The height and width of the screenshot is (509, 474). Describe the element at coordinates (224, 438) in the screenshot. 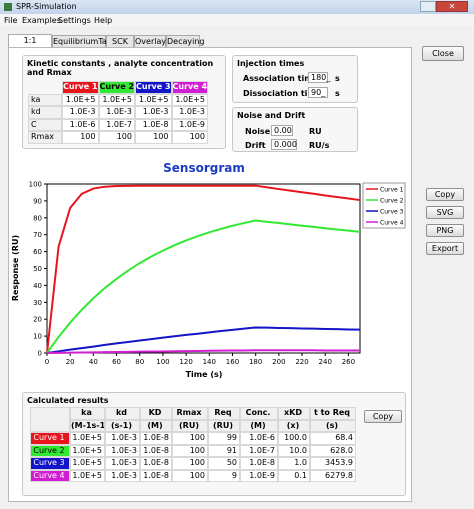

I see `table-cell: 99` at that location.